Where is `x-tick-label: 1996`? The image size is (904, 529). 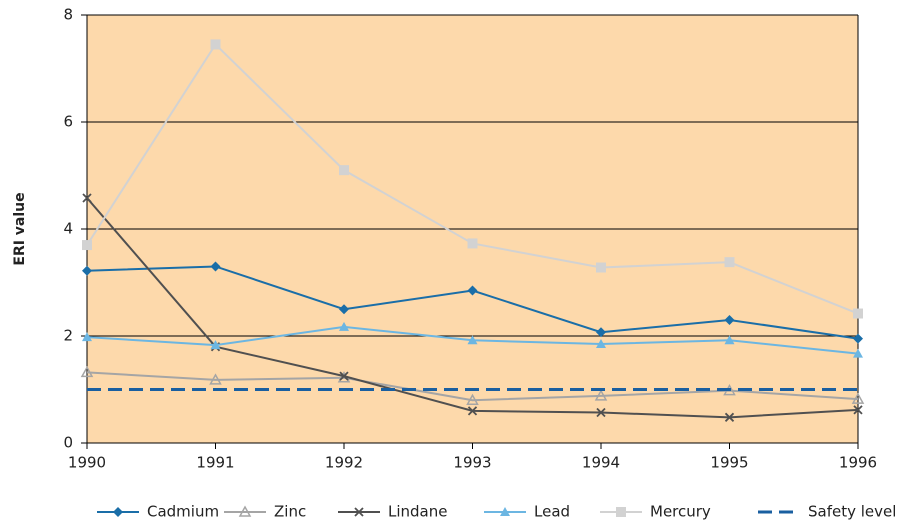
x-tick-label: 1996 is located at coordinates (858, 463).